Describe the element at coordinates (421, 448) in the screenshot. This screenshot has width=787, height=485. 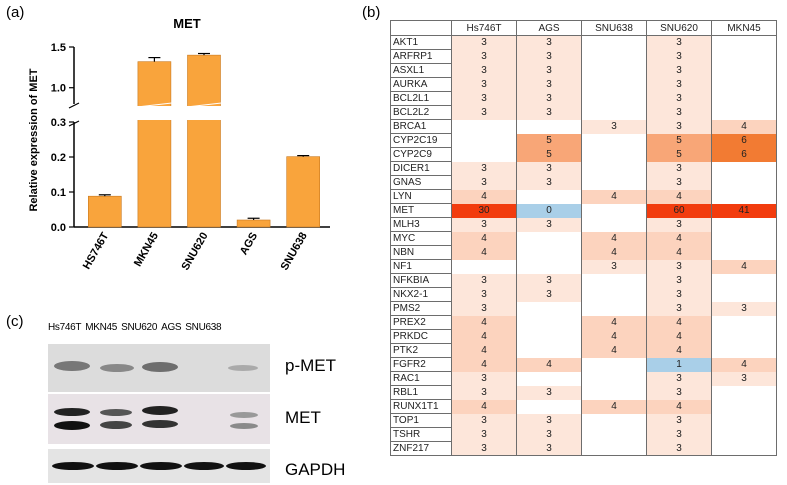
I see `gene-label: ZNF217` at that location.